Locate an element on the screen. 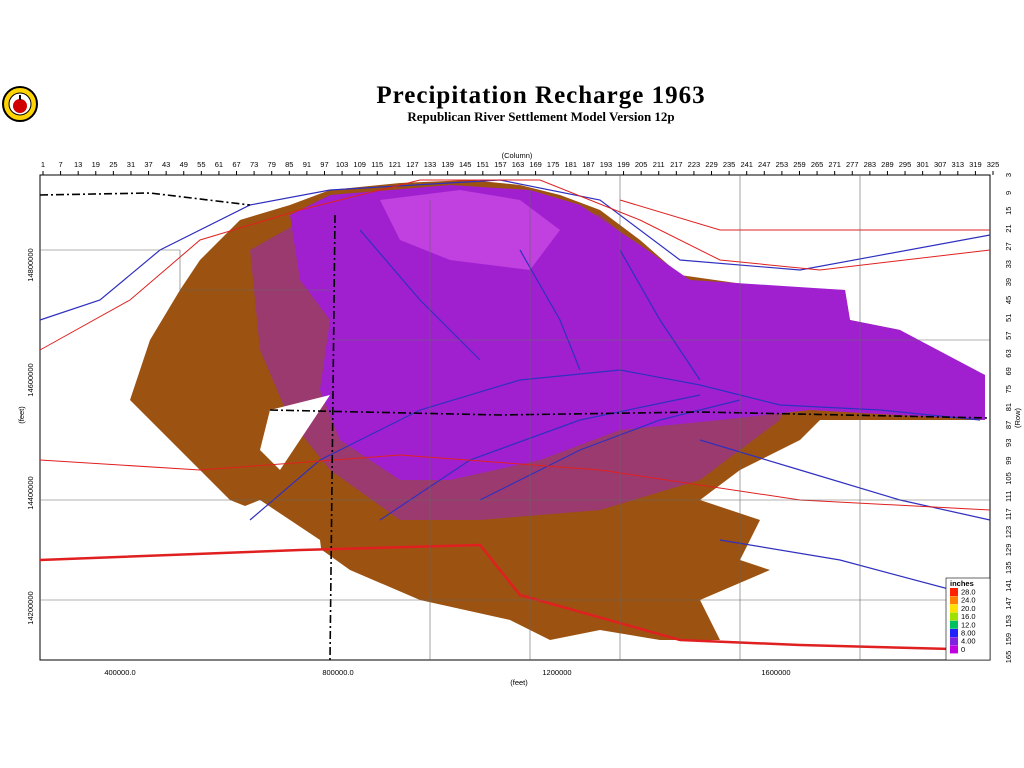 This screenshot has height=768, width=1024. column-tick-label: 295 is located at coordinates (905, 164).